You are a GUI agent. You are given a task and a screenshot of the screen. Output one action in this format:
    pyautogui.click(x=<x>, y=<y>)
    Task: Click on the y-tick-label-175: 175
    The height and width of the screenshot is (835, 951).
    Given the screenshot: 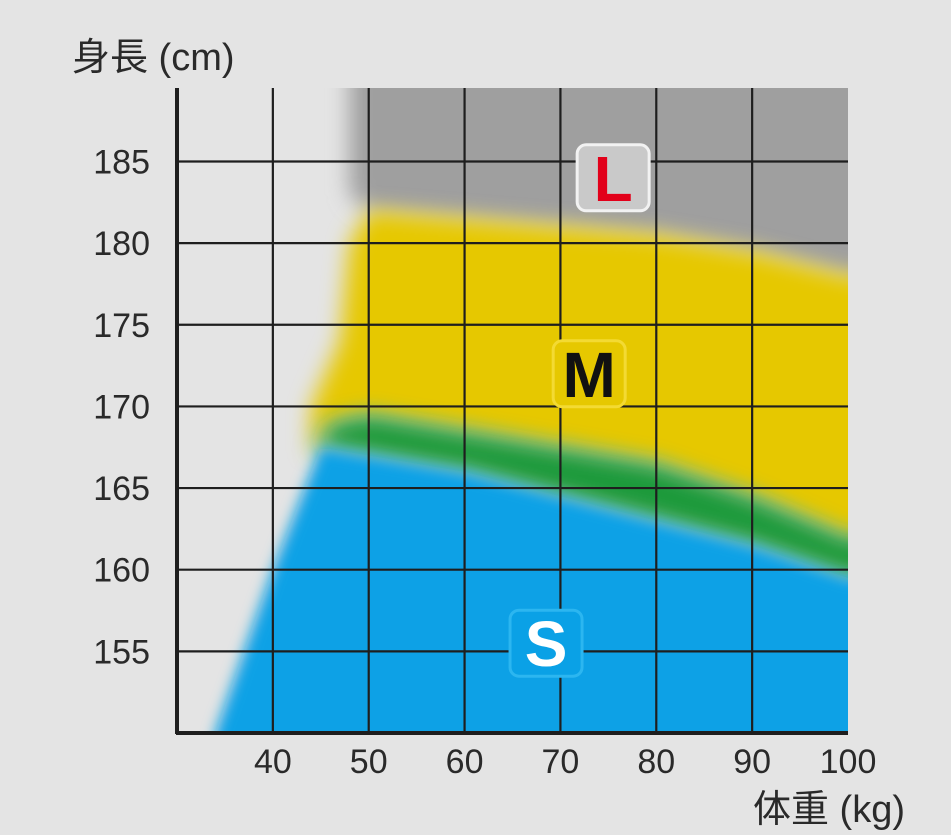 What is the action you would take?
    pyautogui.click(x=121, y=326)
    